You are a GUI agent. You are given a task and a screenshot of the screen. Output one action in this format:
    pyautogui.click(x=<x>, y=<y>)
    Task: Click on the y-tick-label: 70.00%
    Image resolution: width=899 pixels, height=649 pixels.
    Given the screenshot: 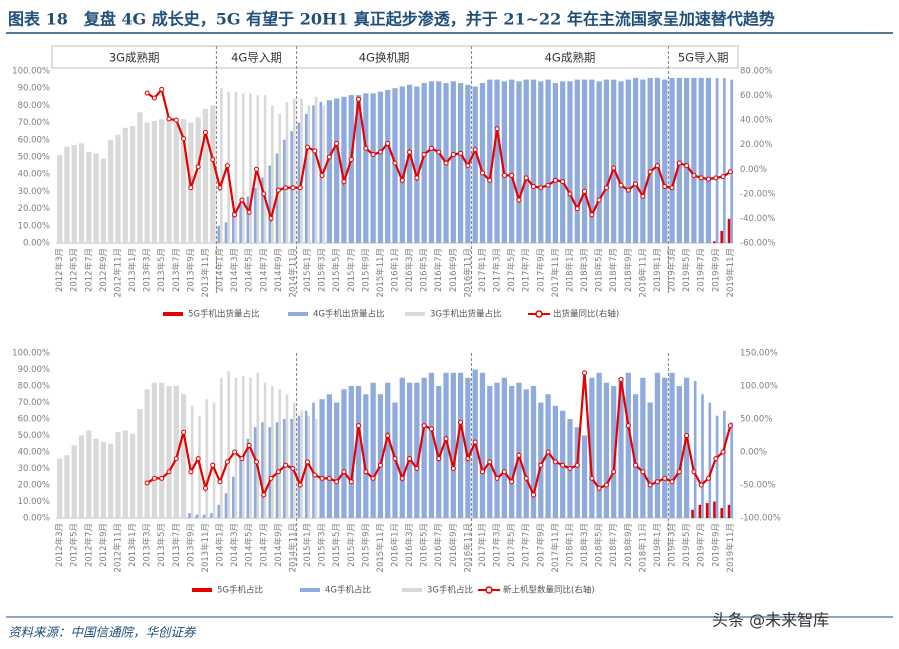 What is the action you would take?
    pyautogui.click(x=34, y=403)
    